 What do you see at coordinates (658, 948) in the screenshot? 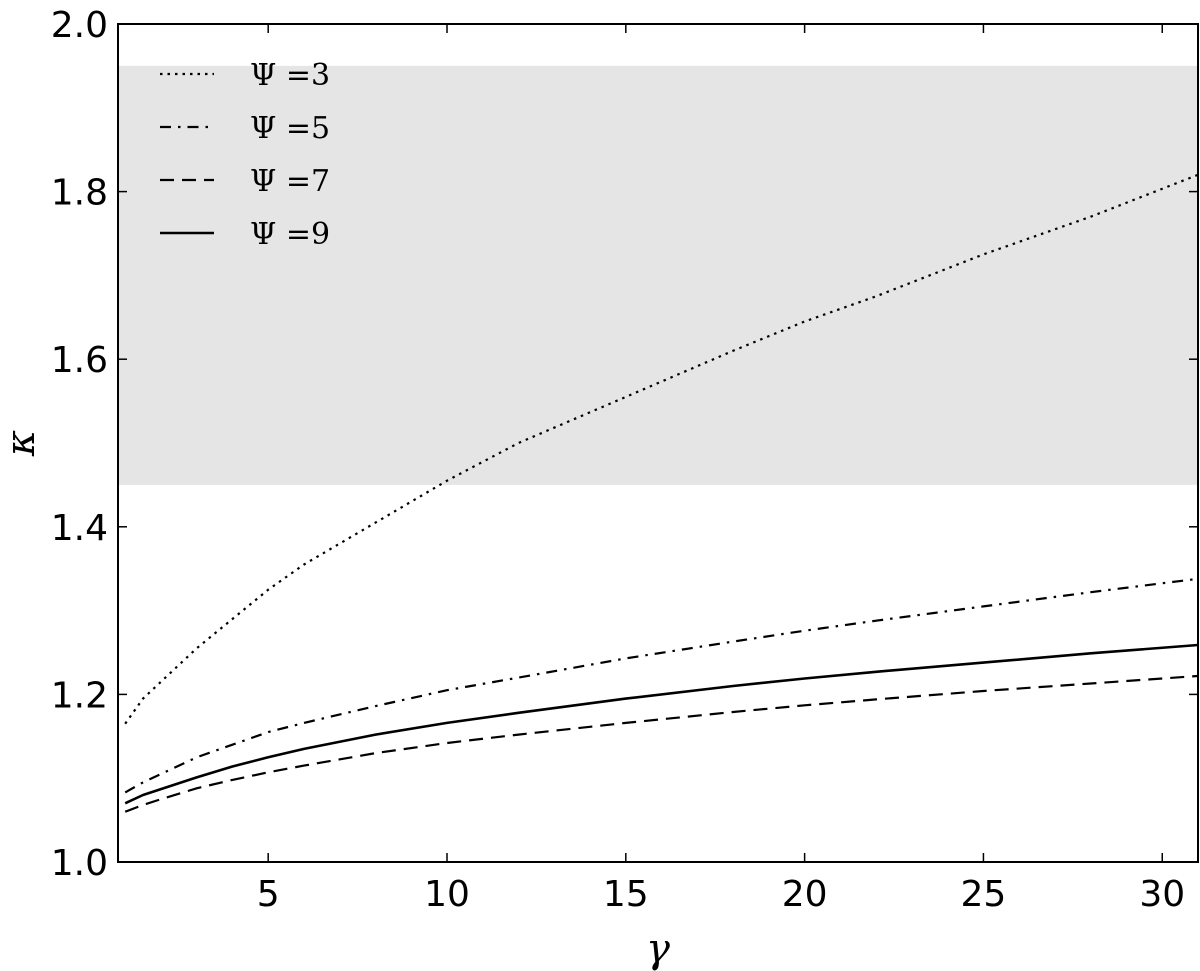
I see `x-axis-label: γ` at bounding box center [658, 948].